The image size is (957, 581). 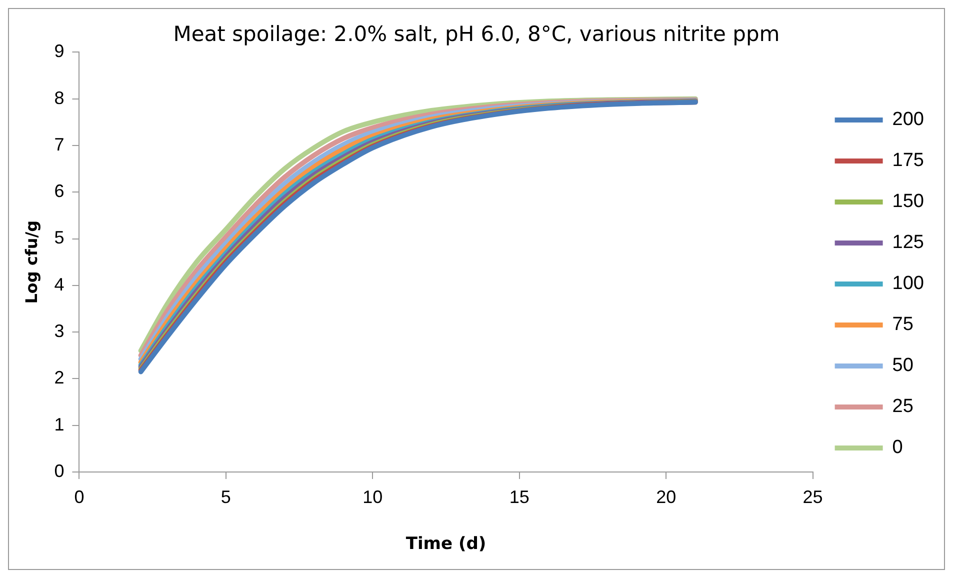 I want to click on x-tick-label: 25, so click(x=812, y=496).